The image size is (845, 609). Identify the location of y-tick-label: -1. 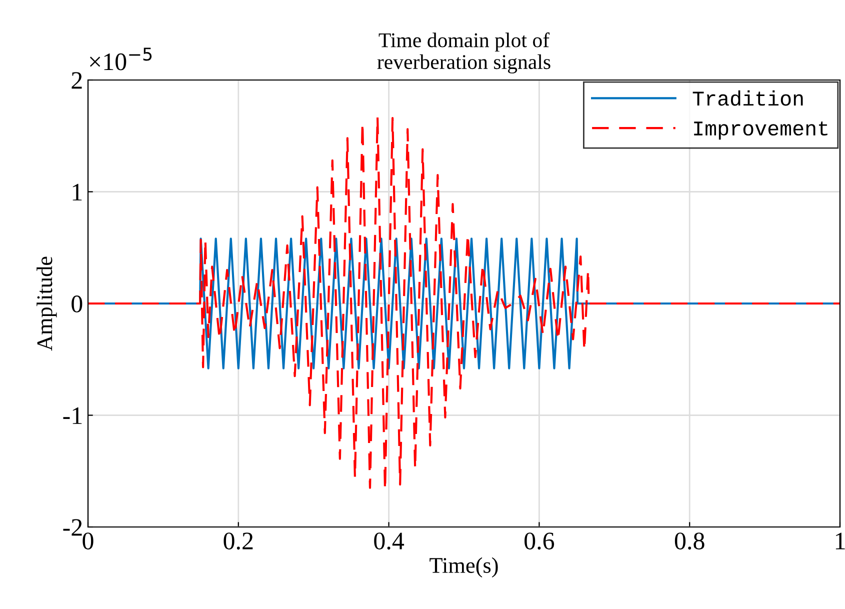
(72, 415).